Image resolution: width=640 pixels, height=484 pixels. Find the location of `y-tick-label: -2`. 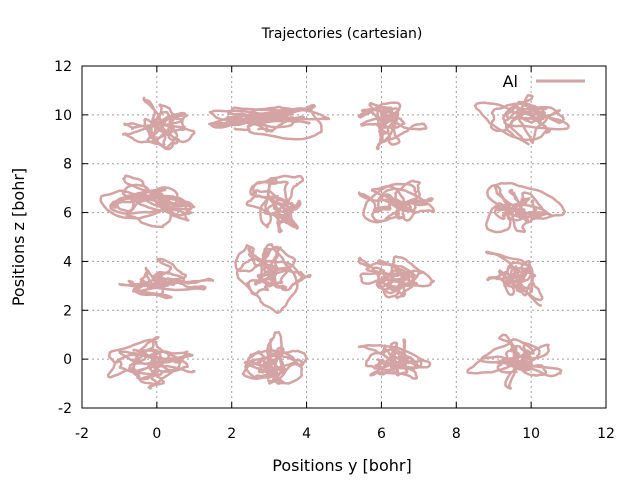

y-tick-label: -2 is located at coordinates (65, 409).